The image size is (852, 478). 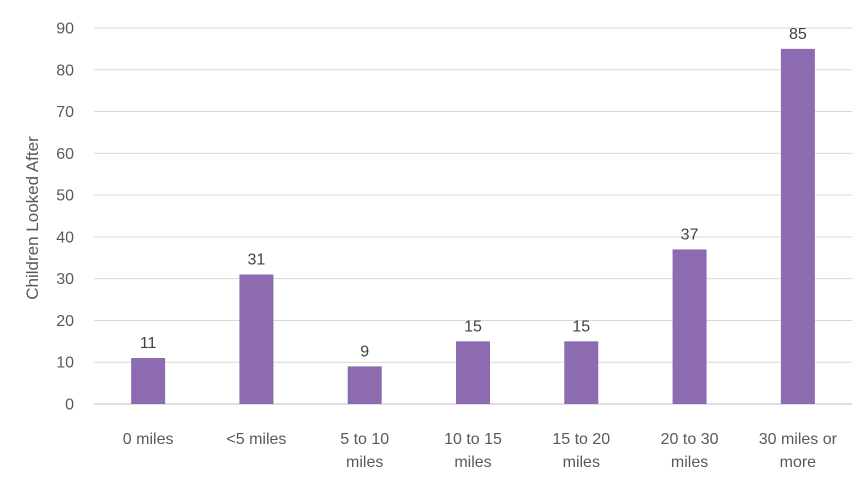 I want to click on bar-value-label: 85, so click(x=798, y=34).